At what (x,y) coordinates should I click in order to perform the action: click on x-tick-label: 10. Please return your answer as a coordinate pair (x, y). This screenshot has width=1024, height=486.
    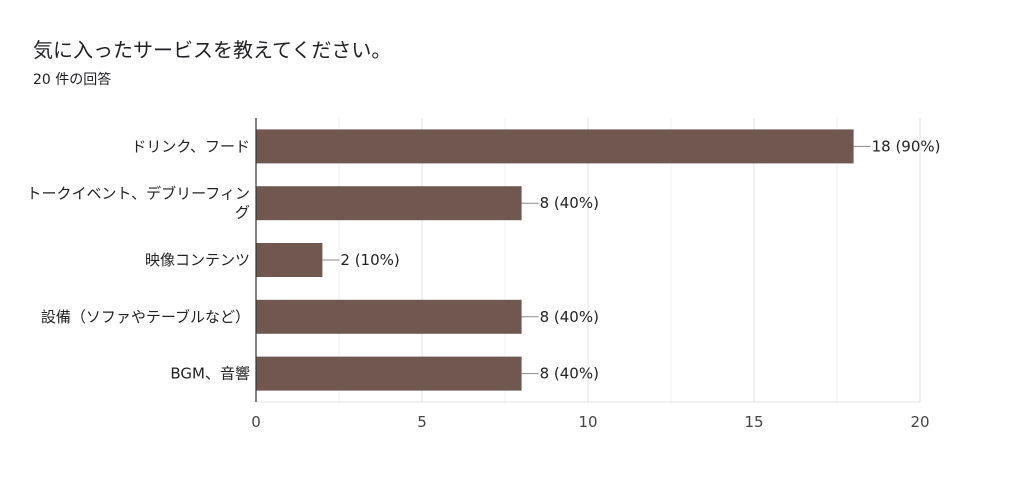
    Looking at the image, I should click on (587, 422).